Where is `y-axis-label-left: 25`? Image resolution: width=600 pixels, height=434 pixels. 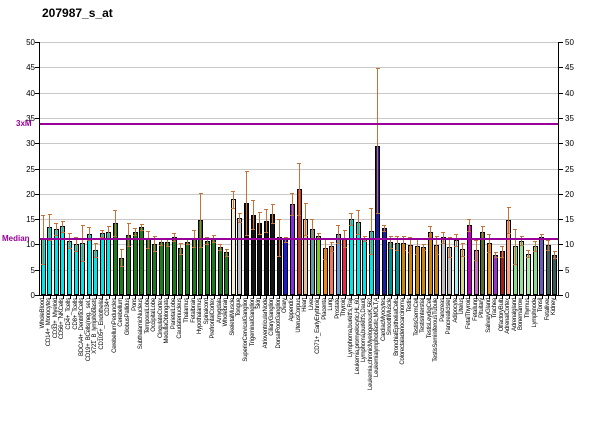
y-axis-label-left: 25 is located at coordinates (30, 169).